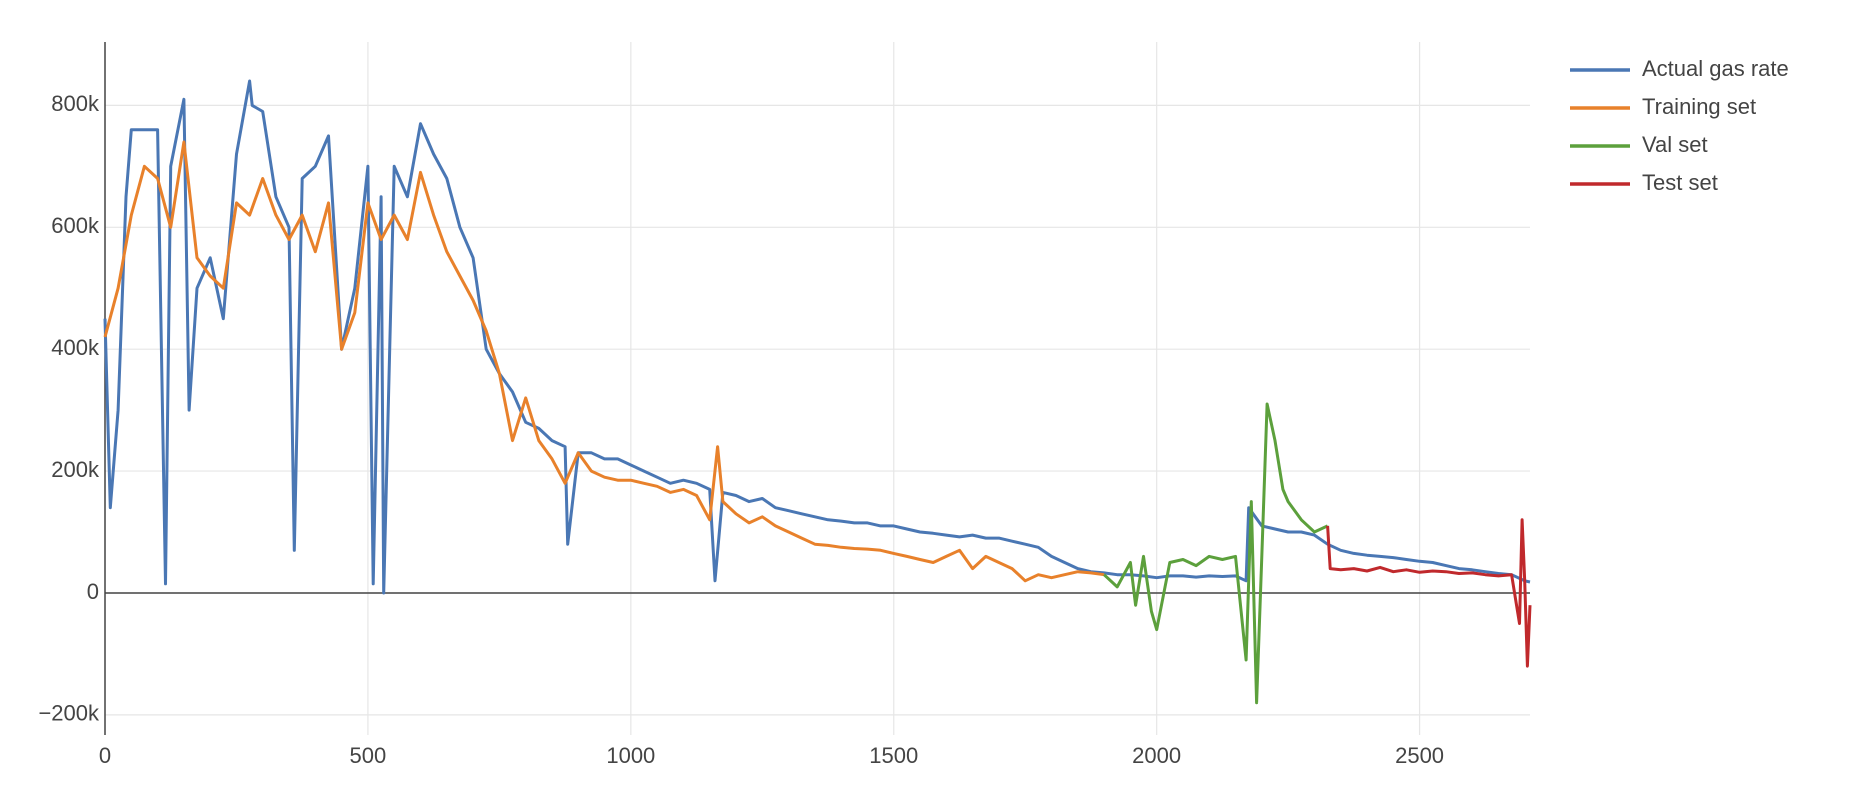 The image size is (1852, 802). What do you see at coordinates (75, 225) in the screenshot?
I see `y-tick-label: 600k` at bounding box center [75, 225].